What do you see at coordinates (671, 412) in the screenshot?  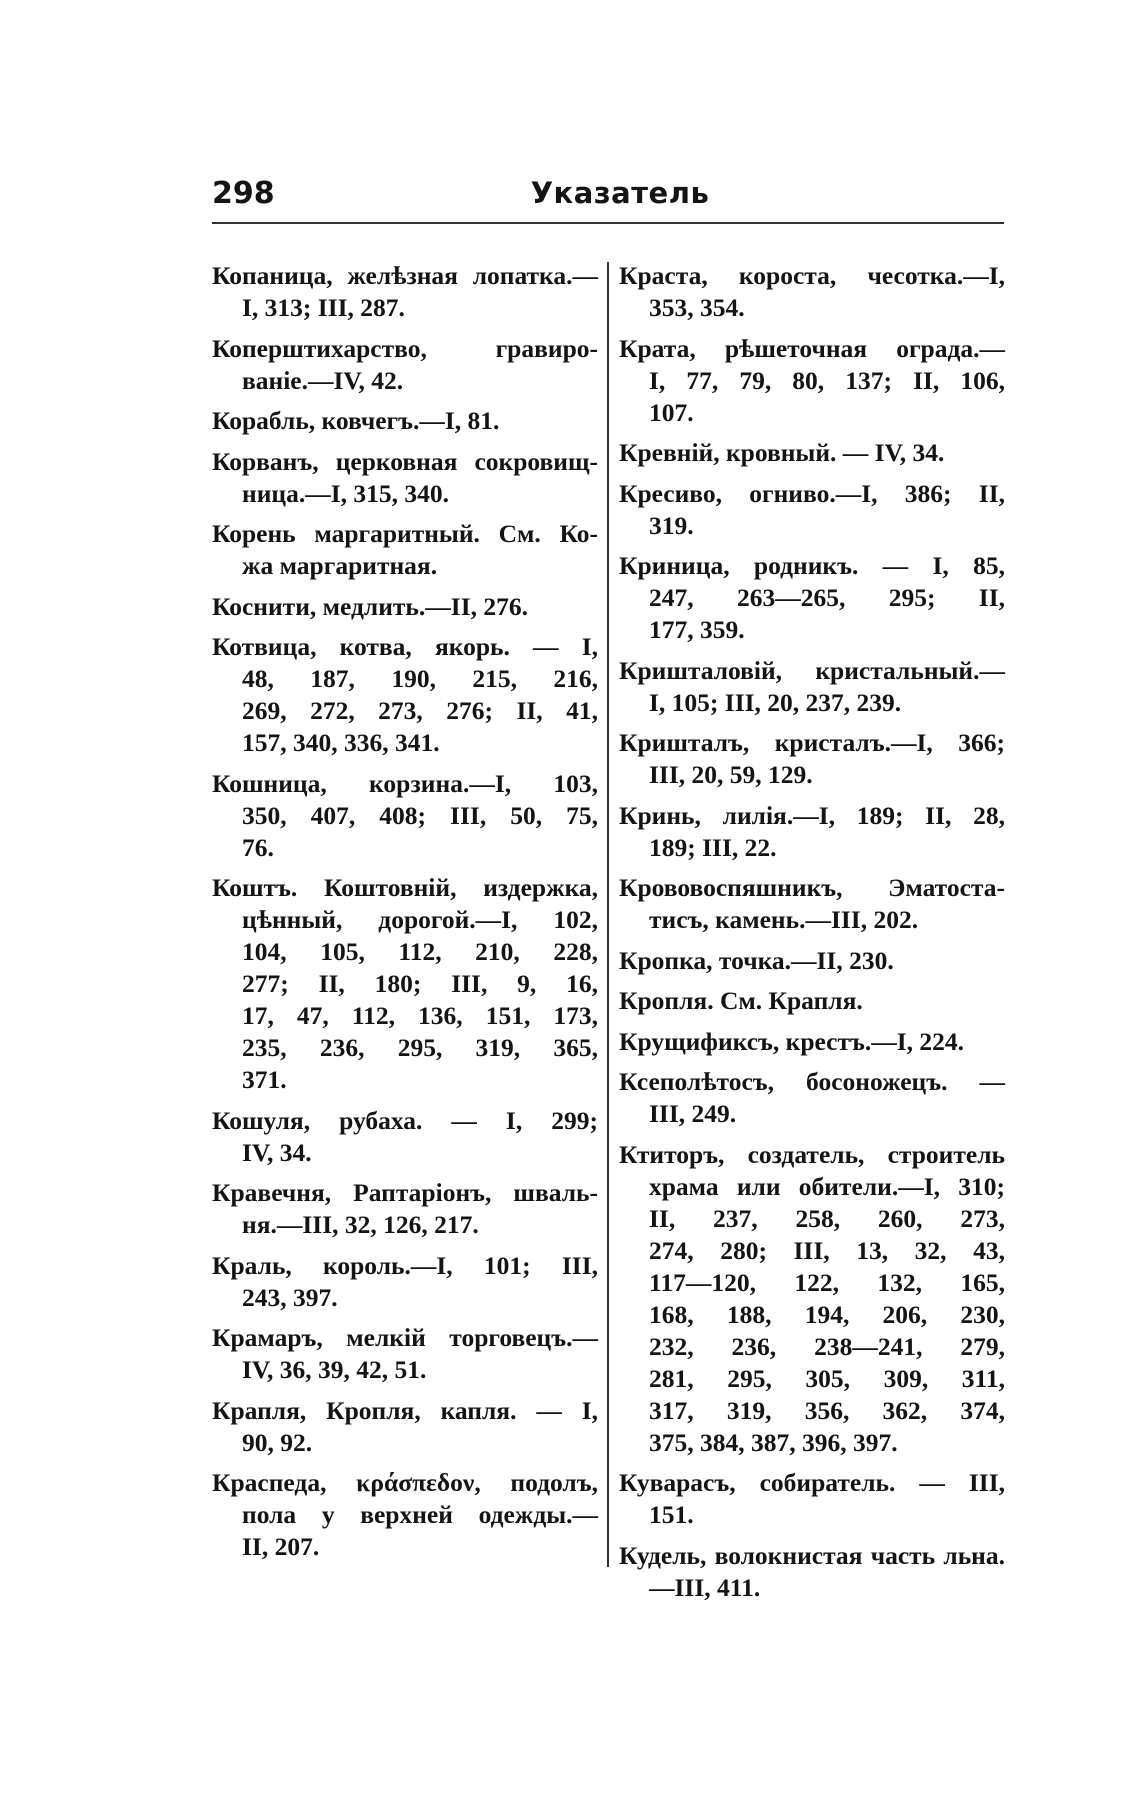 I see `entry-continuation: 107.` at bounding box center [671, 412].